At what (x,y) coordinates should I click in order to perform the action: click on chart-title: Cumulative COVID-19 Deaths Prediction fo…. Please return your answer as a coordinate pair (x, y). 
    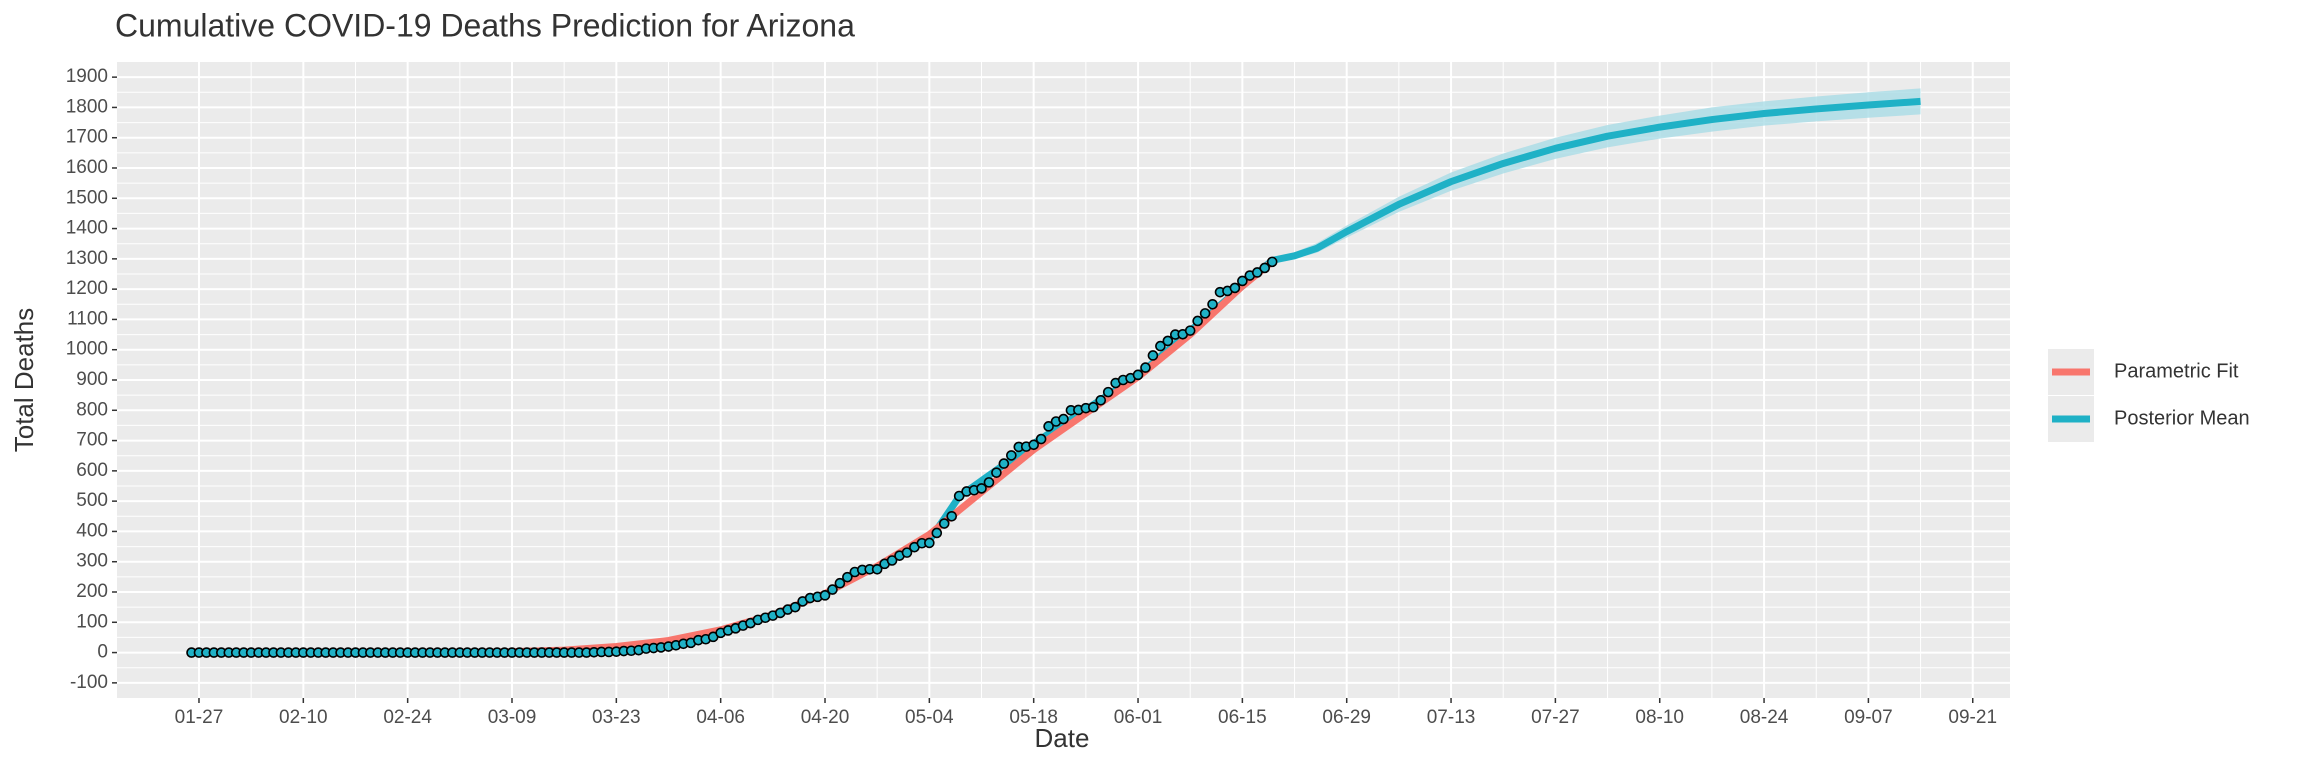
    Looking at the image, I should click on (485, 25).